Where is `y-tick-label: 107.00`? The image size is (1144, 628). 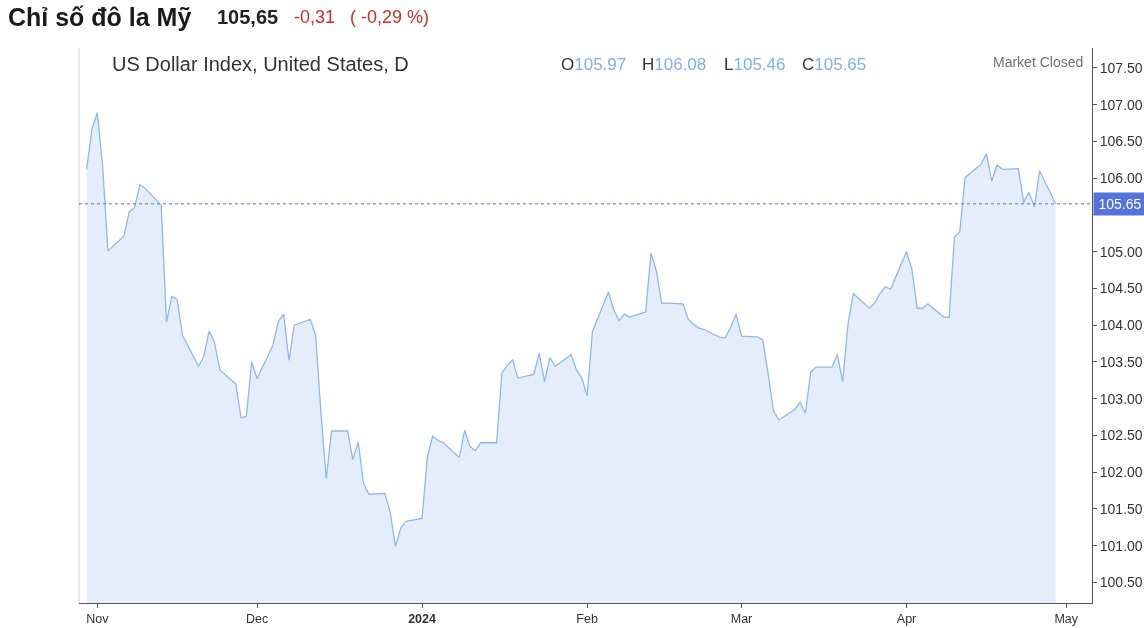 y-tick-label: 107.00 is located at coordinates (1121, 104).